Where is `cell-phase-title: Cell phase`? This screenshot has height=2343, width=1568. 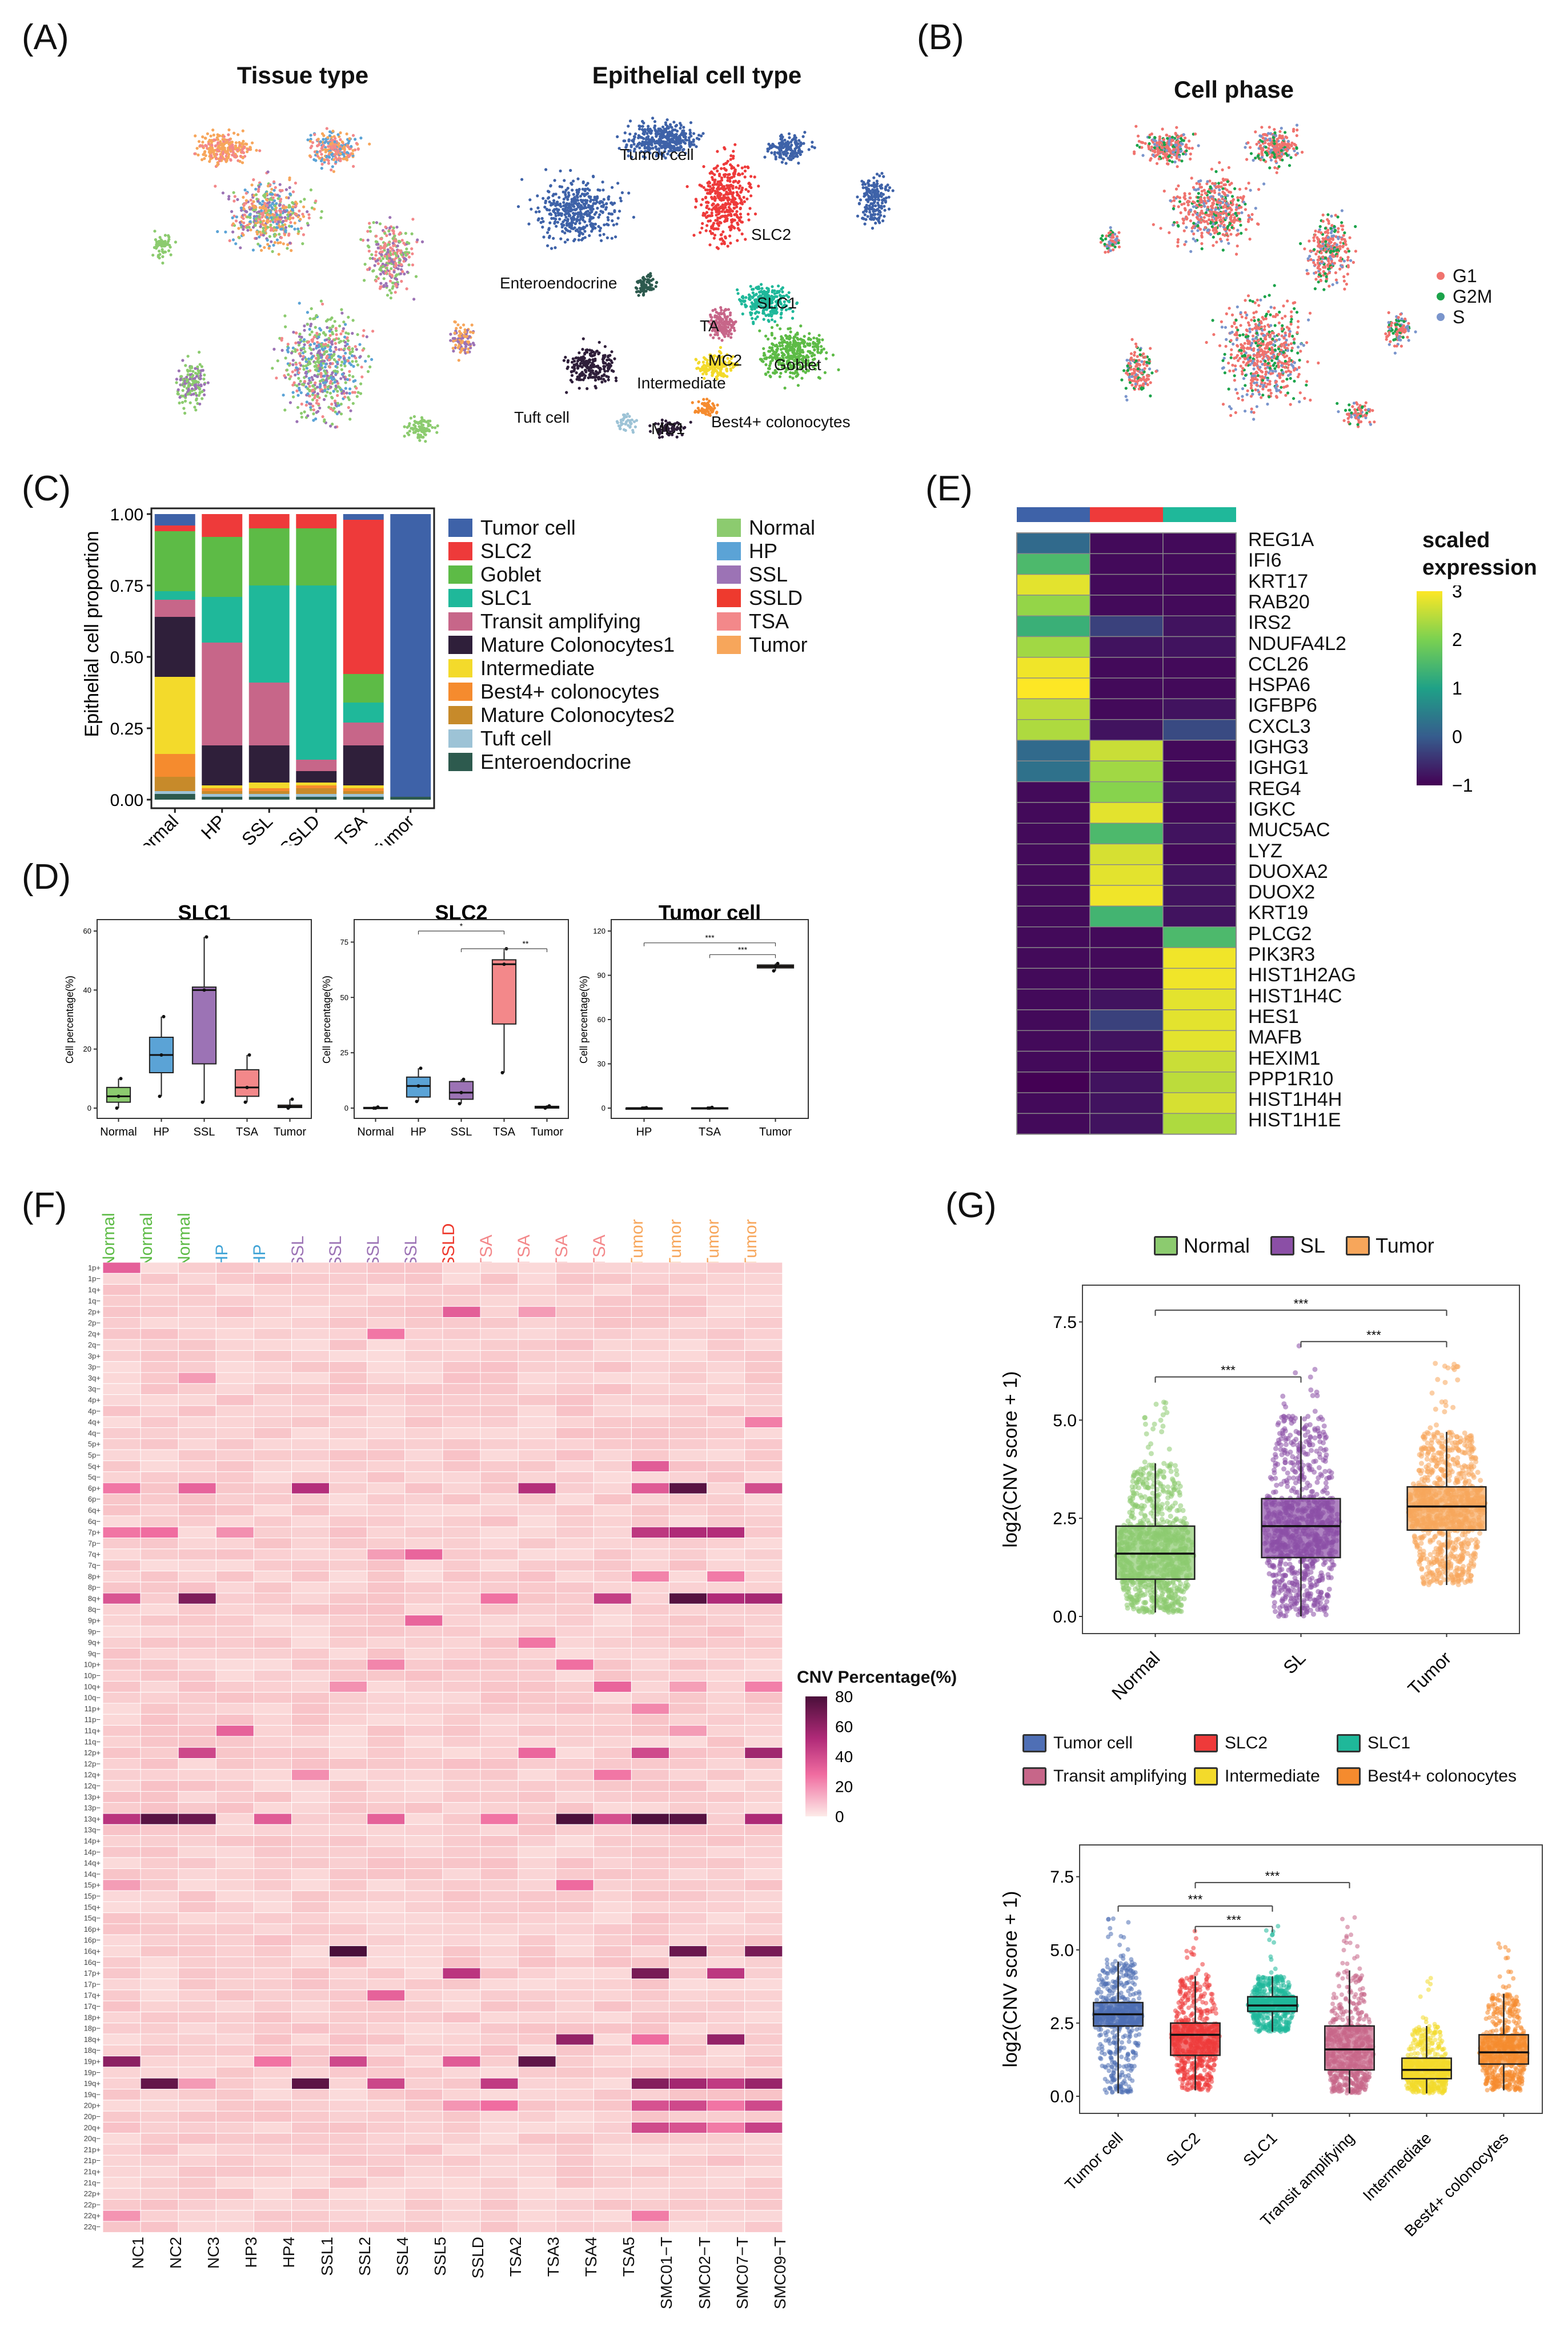 cell-phase-title: Cell phase is located at coordinates (1233, 89).